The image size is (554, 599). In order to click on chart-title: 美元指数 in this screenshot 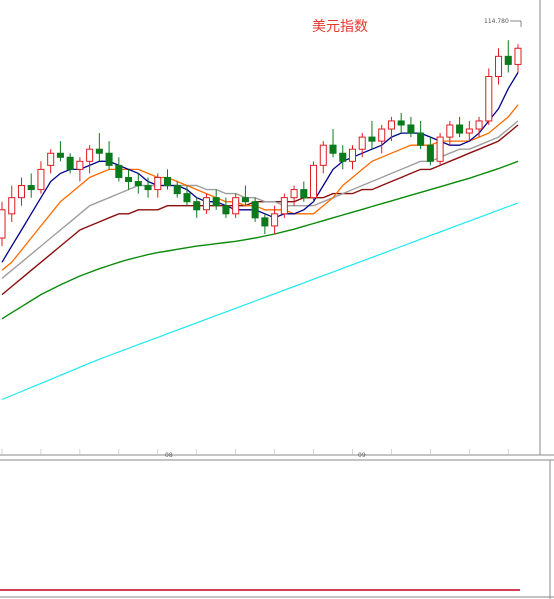, I will do `click(340, 27)`.